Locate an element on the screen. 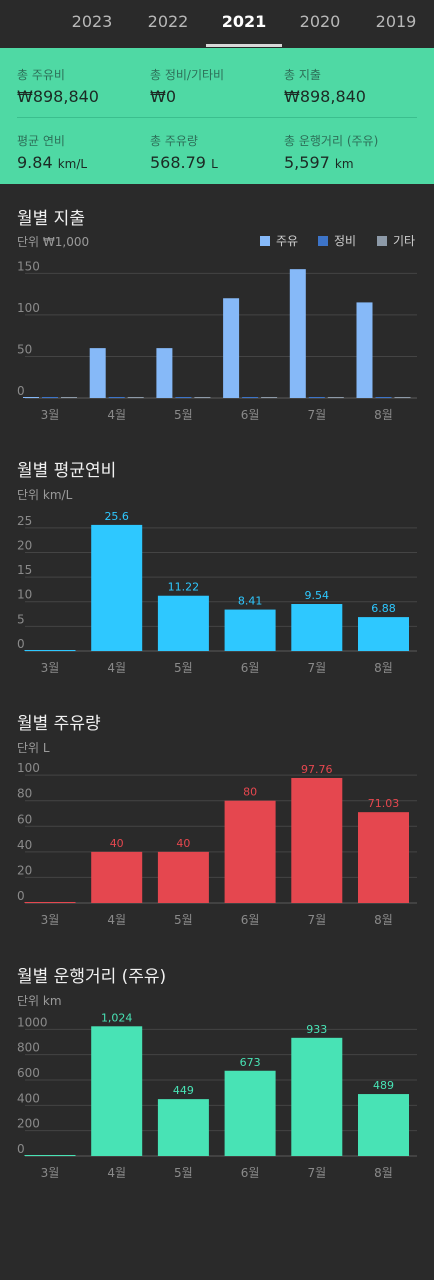 This screenshot has height=1280, width=434. data-label: 449 is located at coordinates (183, 1090).